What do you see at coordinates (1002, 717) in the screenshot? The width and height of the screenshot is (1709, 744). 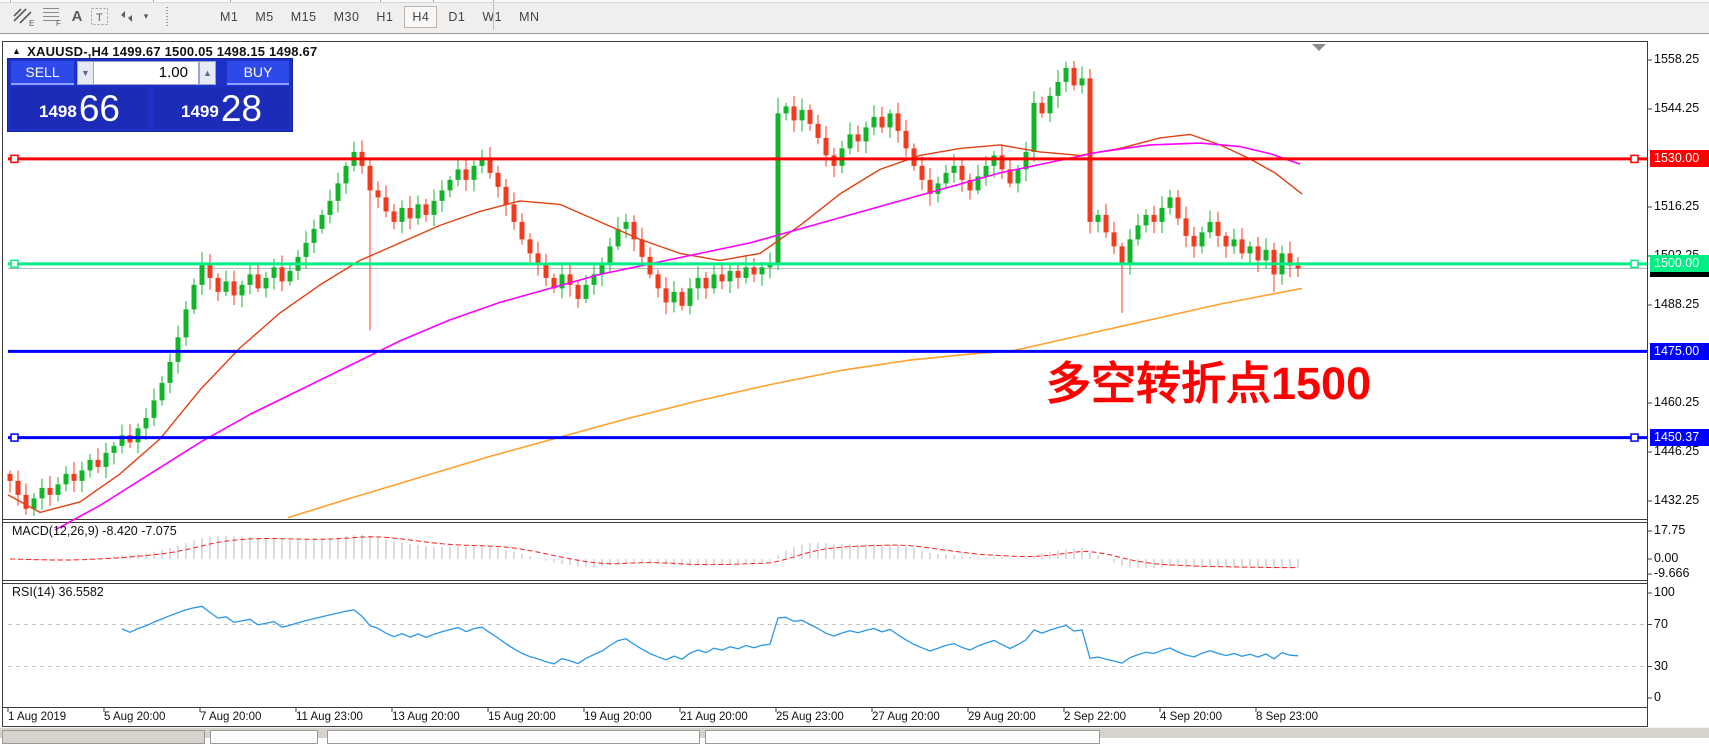 I see `date-label: 29 Aug 20:00` at bounding box center [1002, 717].